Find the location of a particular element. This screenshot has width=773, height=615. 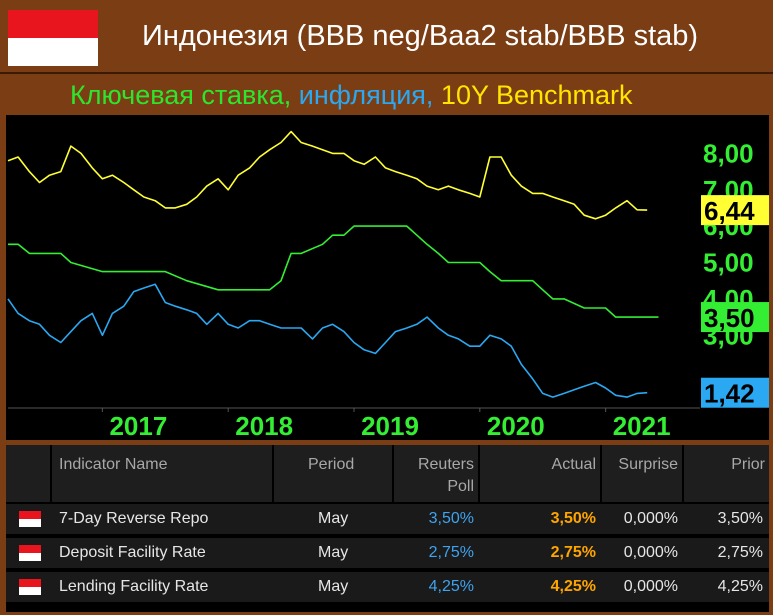

last-value-label-yield: 6,44 is located at coordinates (729, 211).